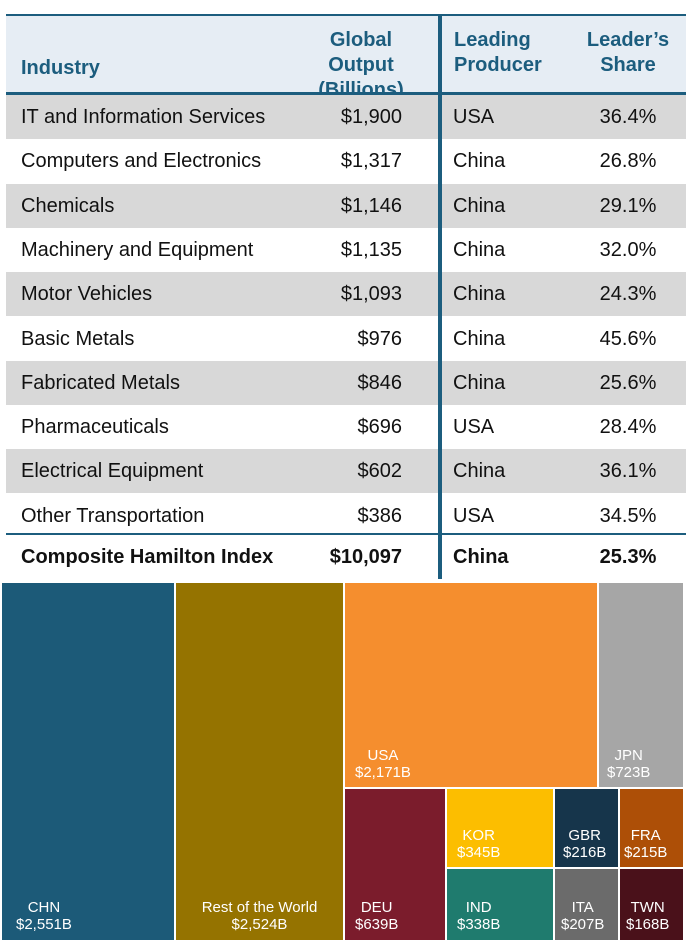  What do you see at coordinates (481, 557) in the screenshot?
I see `total-producer-cell: China` at bounding box center [481, 557].